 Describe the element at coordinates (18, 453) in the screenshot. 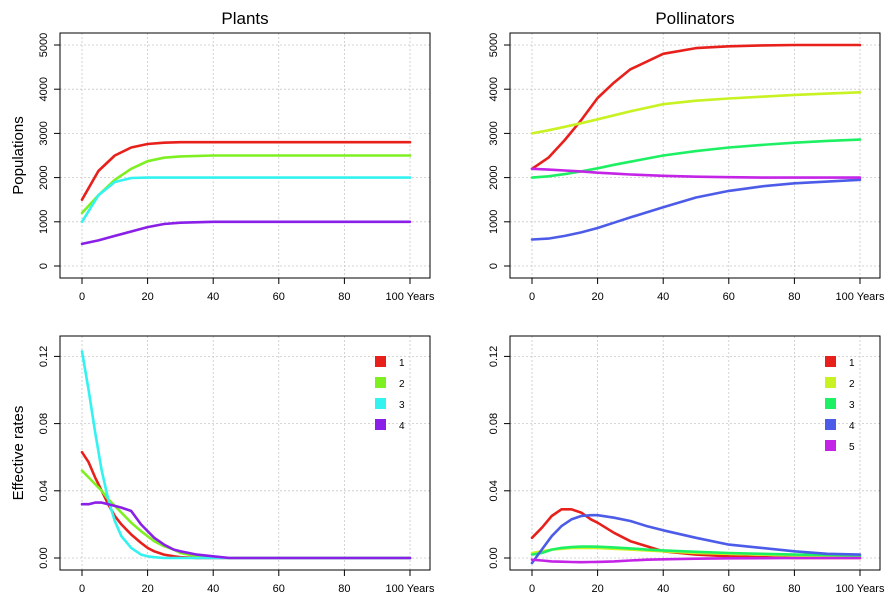

I see `panel-2-ylabel: Effective rates` at that location.